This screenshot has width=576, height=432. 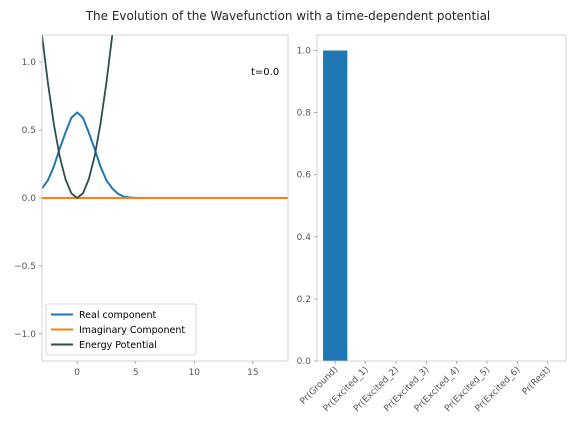 I want to click on y-tick-label: −1.0, so click(x=25, y=335).